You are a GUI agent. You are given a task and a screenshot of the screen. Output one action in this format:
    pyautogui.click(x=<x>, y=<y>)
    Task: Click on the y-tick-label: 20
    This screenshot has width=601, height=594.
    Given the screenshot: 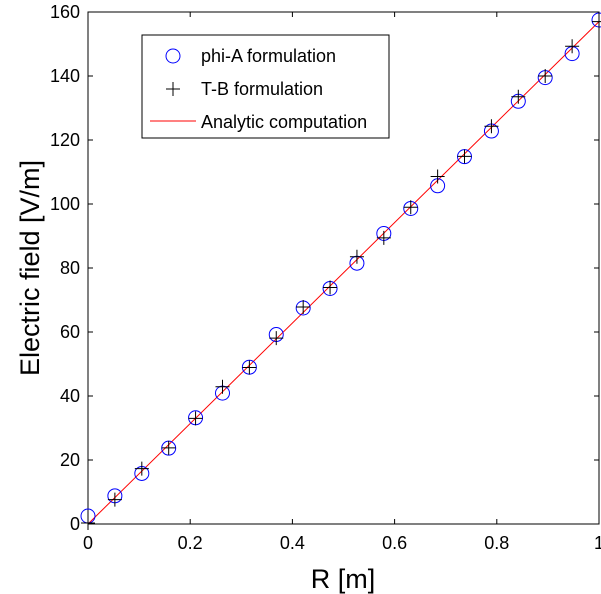 What is the action you would take?
    pyautogui.click(x=70, y=460)
    